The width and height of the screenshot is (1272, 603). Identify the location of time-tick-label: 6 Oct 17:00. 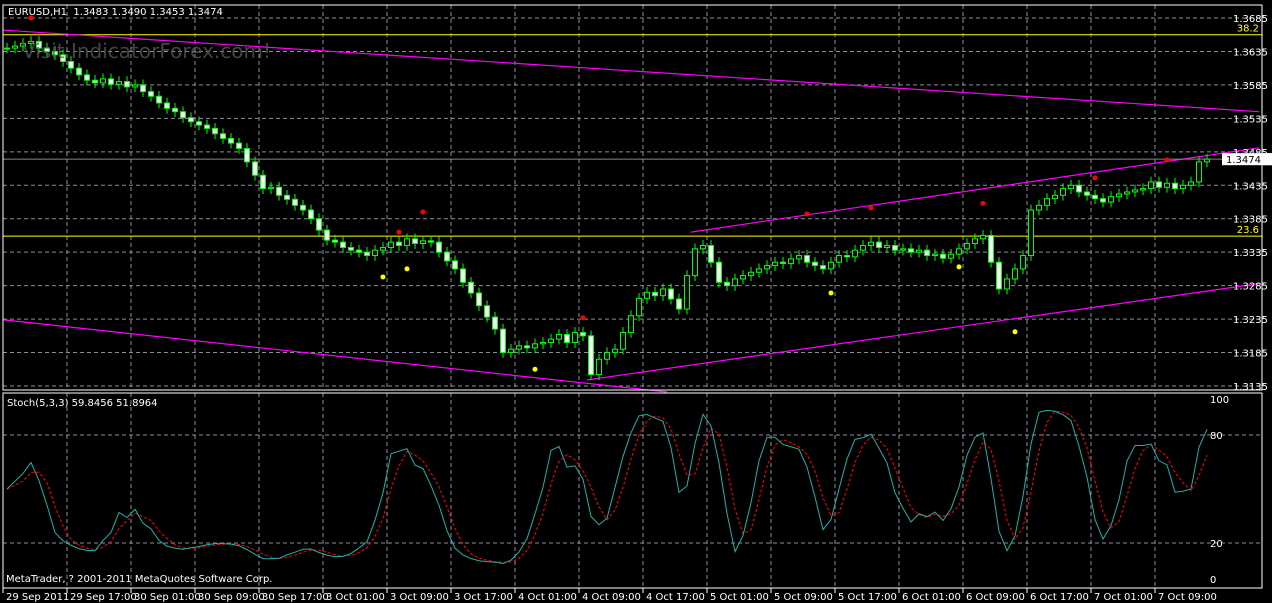
(1059, 597).